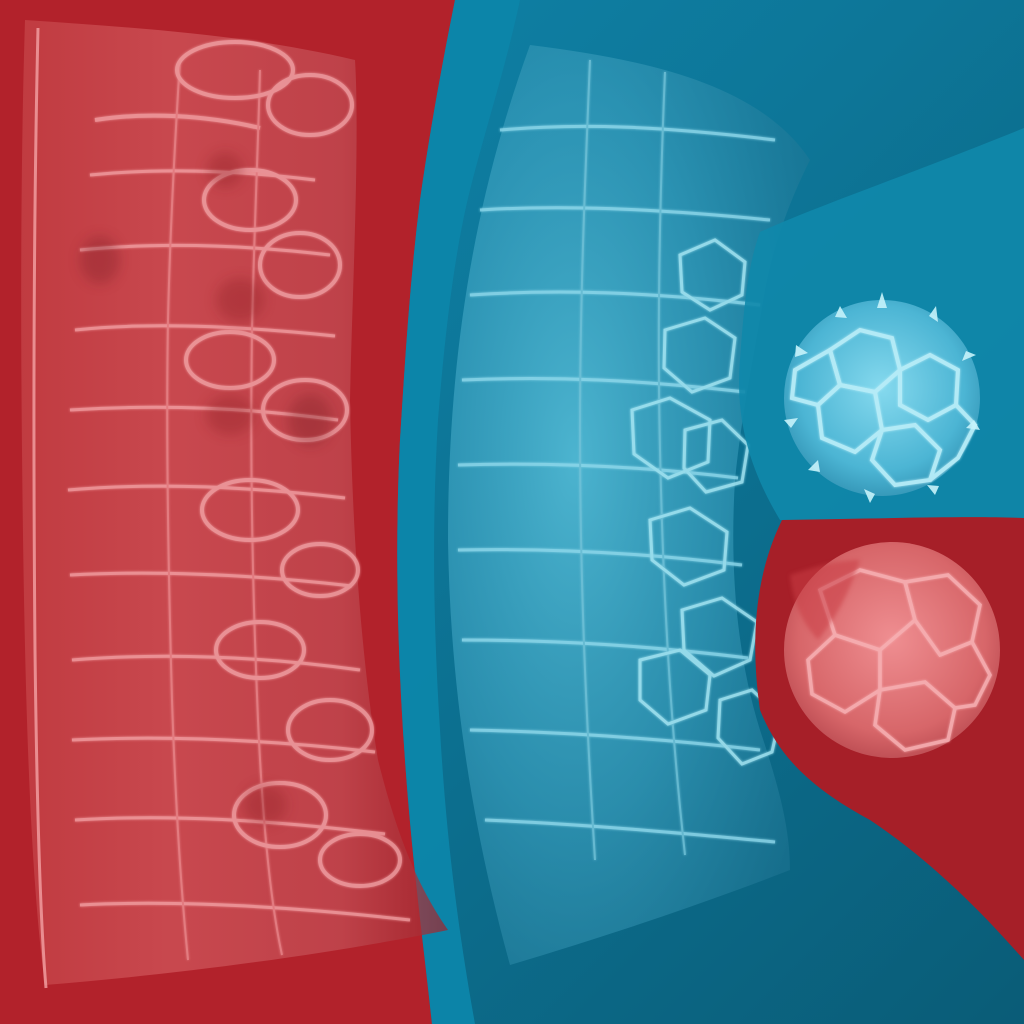  Describe the element at coordinates (825, 600) in the screenshot. I see `red-cell-shadow` at that location.